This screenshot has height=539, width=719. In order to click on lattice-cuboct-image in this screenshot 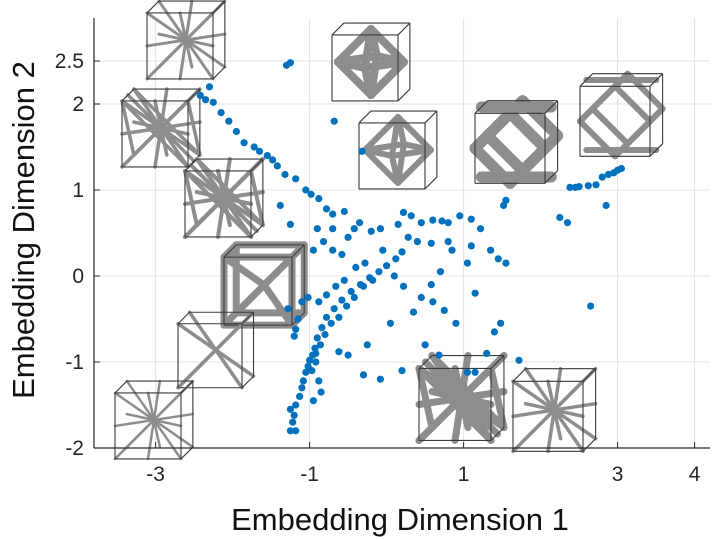, I will do `click(621, 115)`.